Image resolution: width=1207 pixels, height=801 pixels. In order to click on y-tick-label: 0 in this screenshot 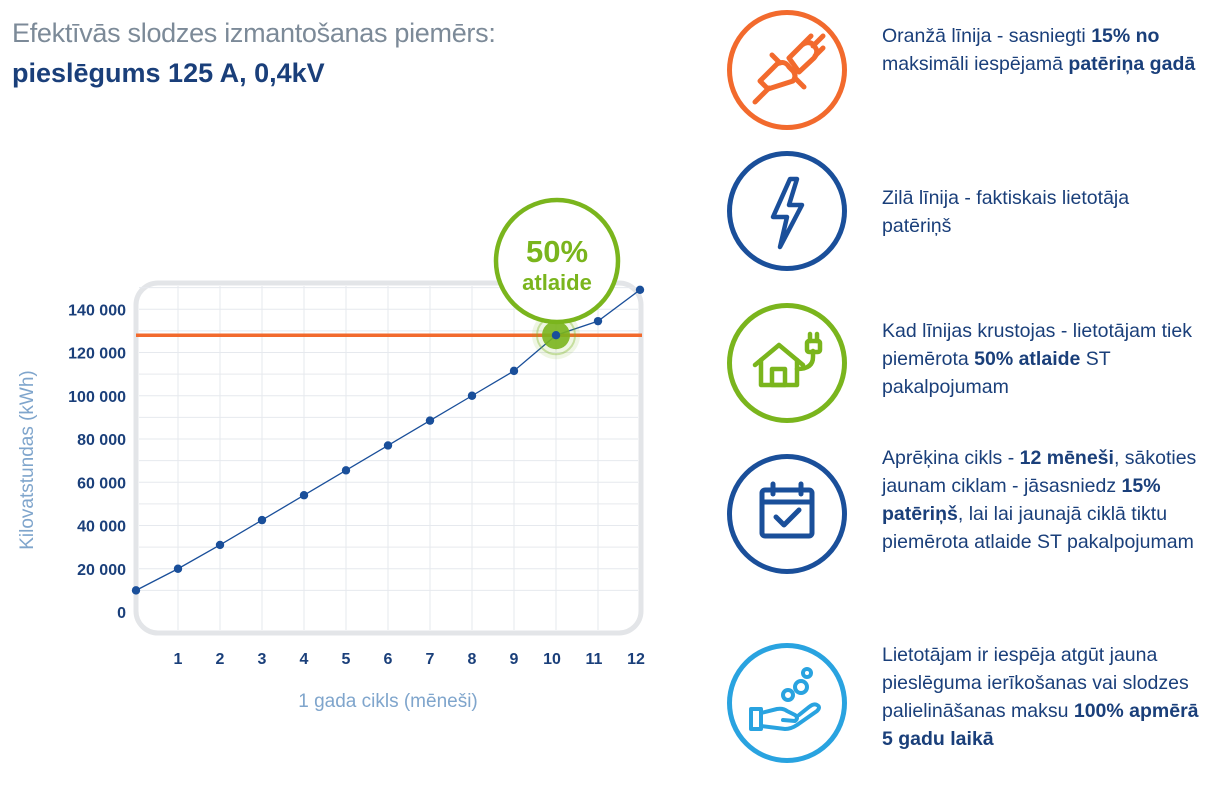, I will do `click(121, 613)`.